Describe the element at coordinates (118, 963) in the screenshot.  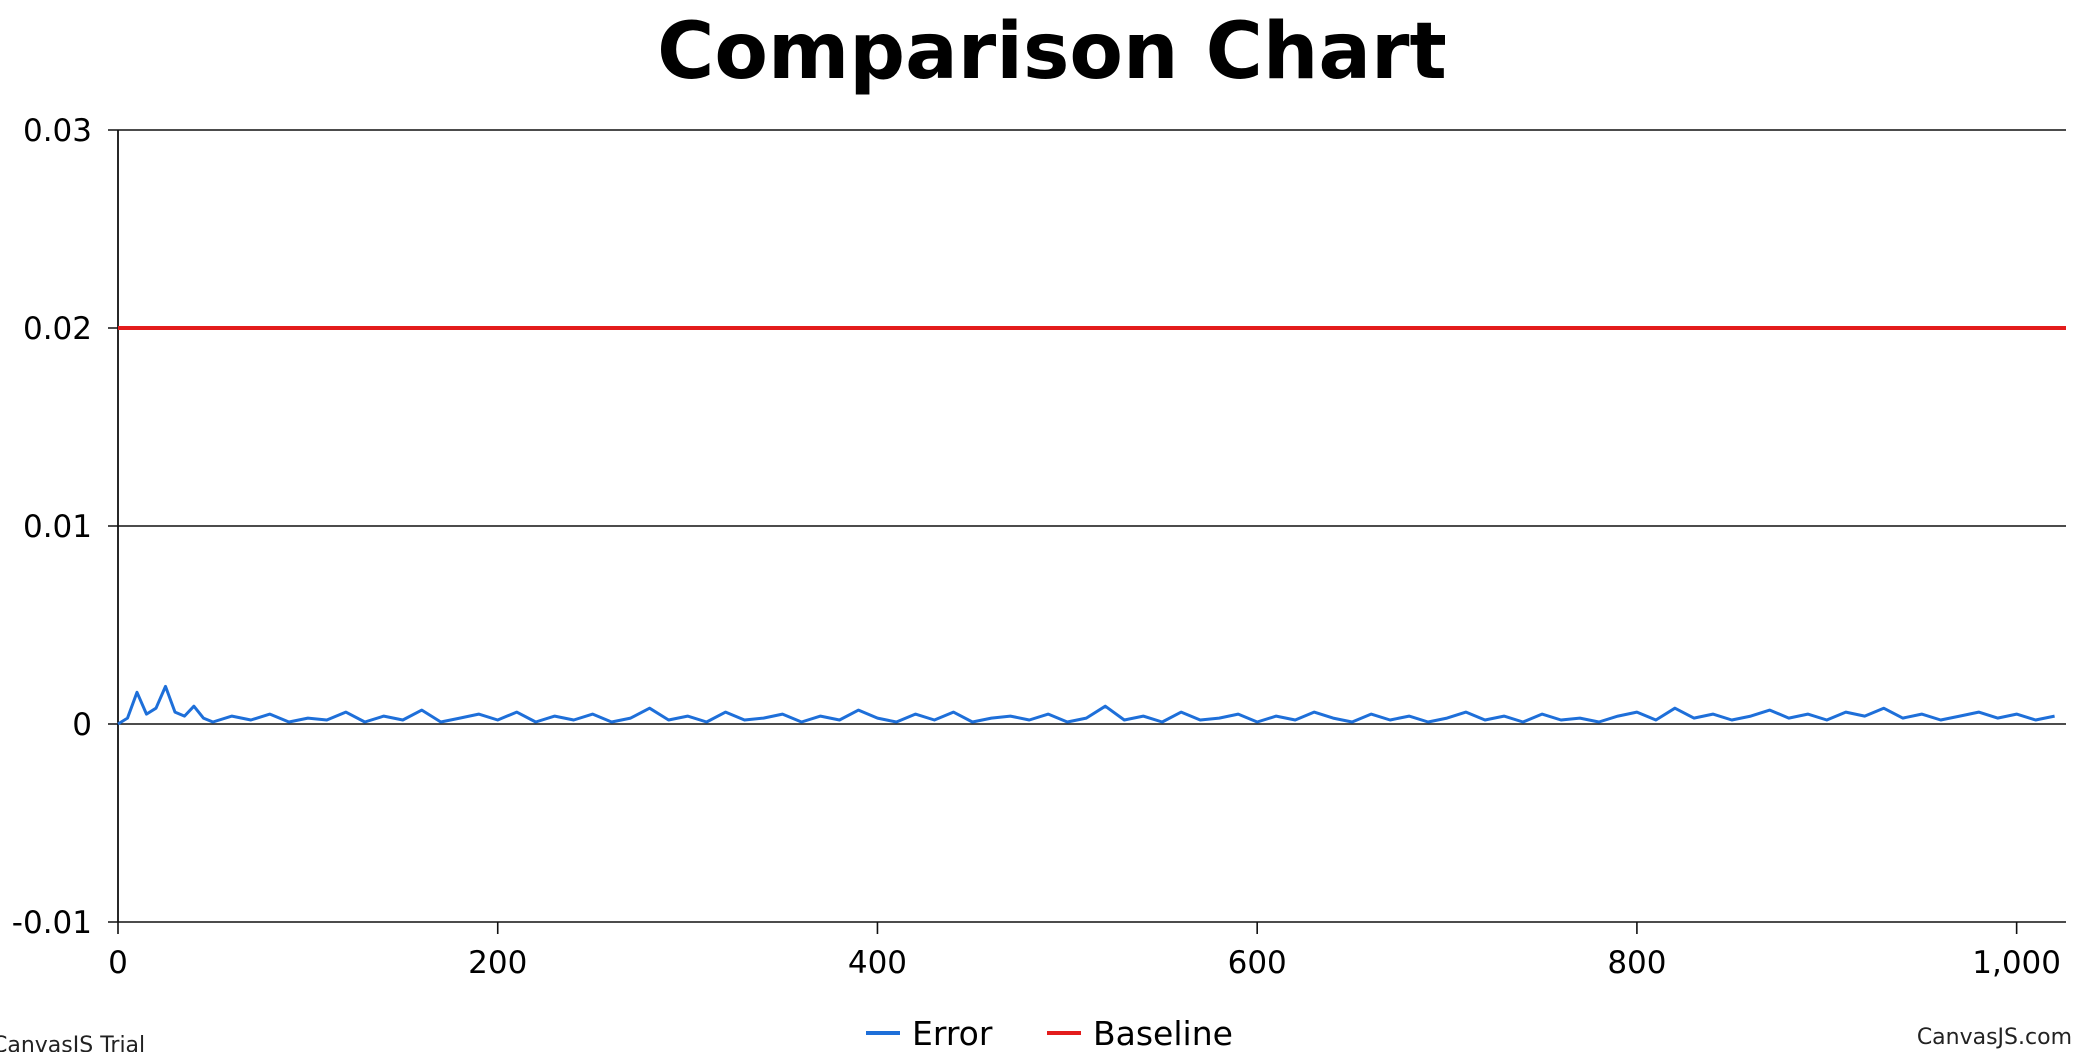
I see `x-tick-label: 0` at that location.